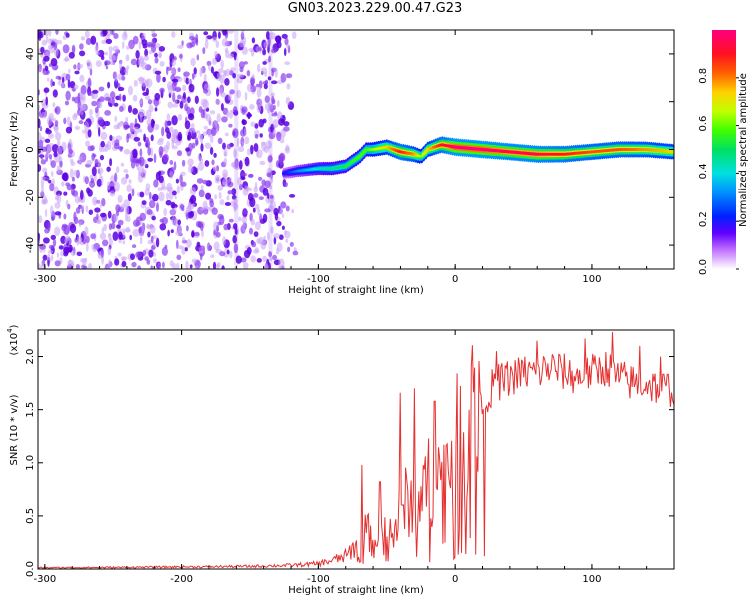 The width and height of the screenshot is (750, 600). Describe the element at coordinates (30, 463) in the screenshot. I see `y-tick-label: 1.0` at that location.